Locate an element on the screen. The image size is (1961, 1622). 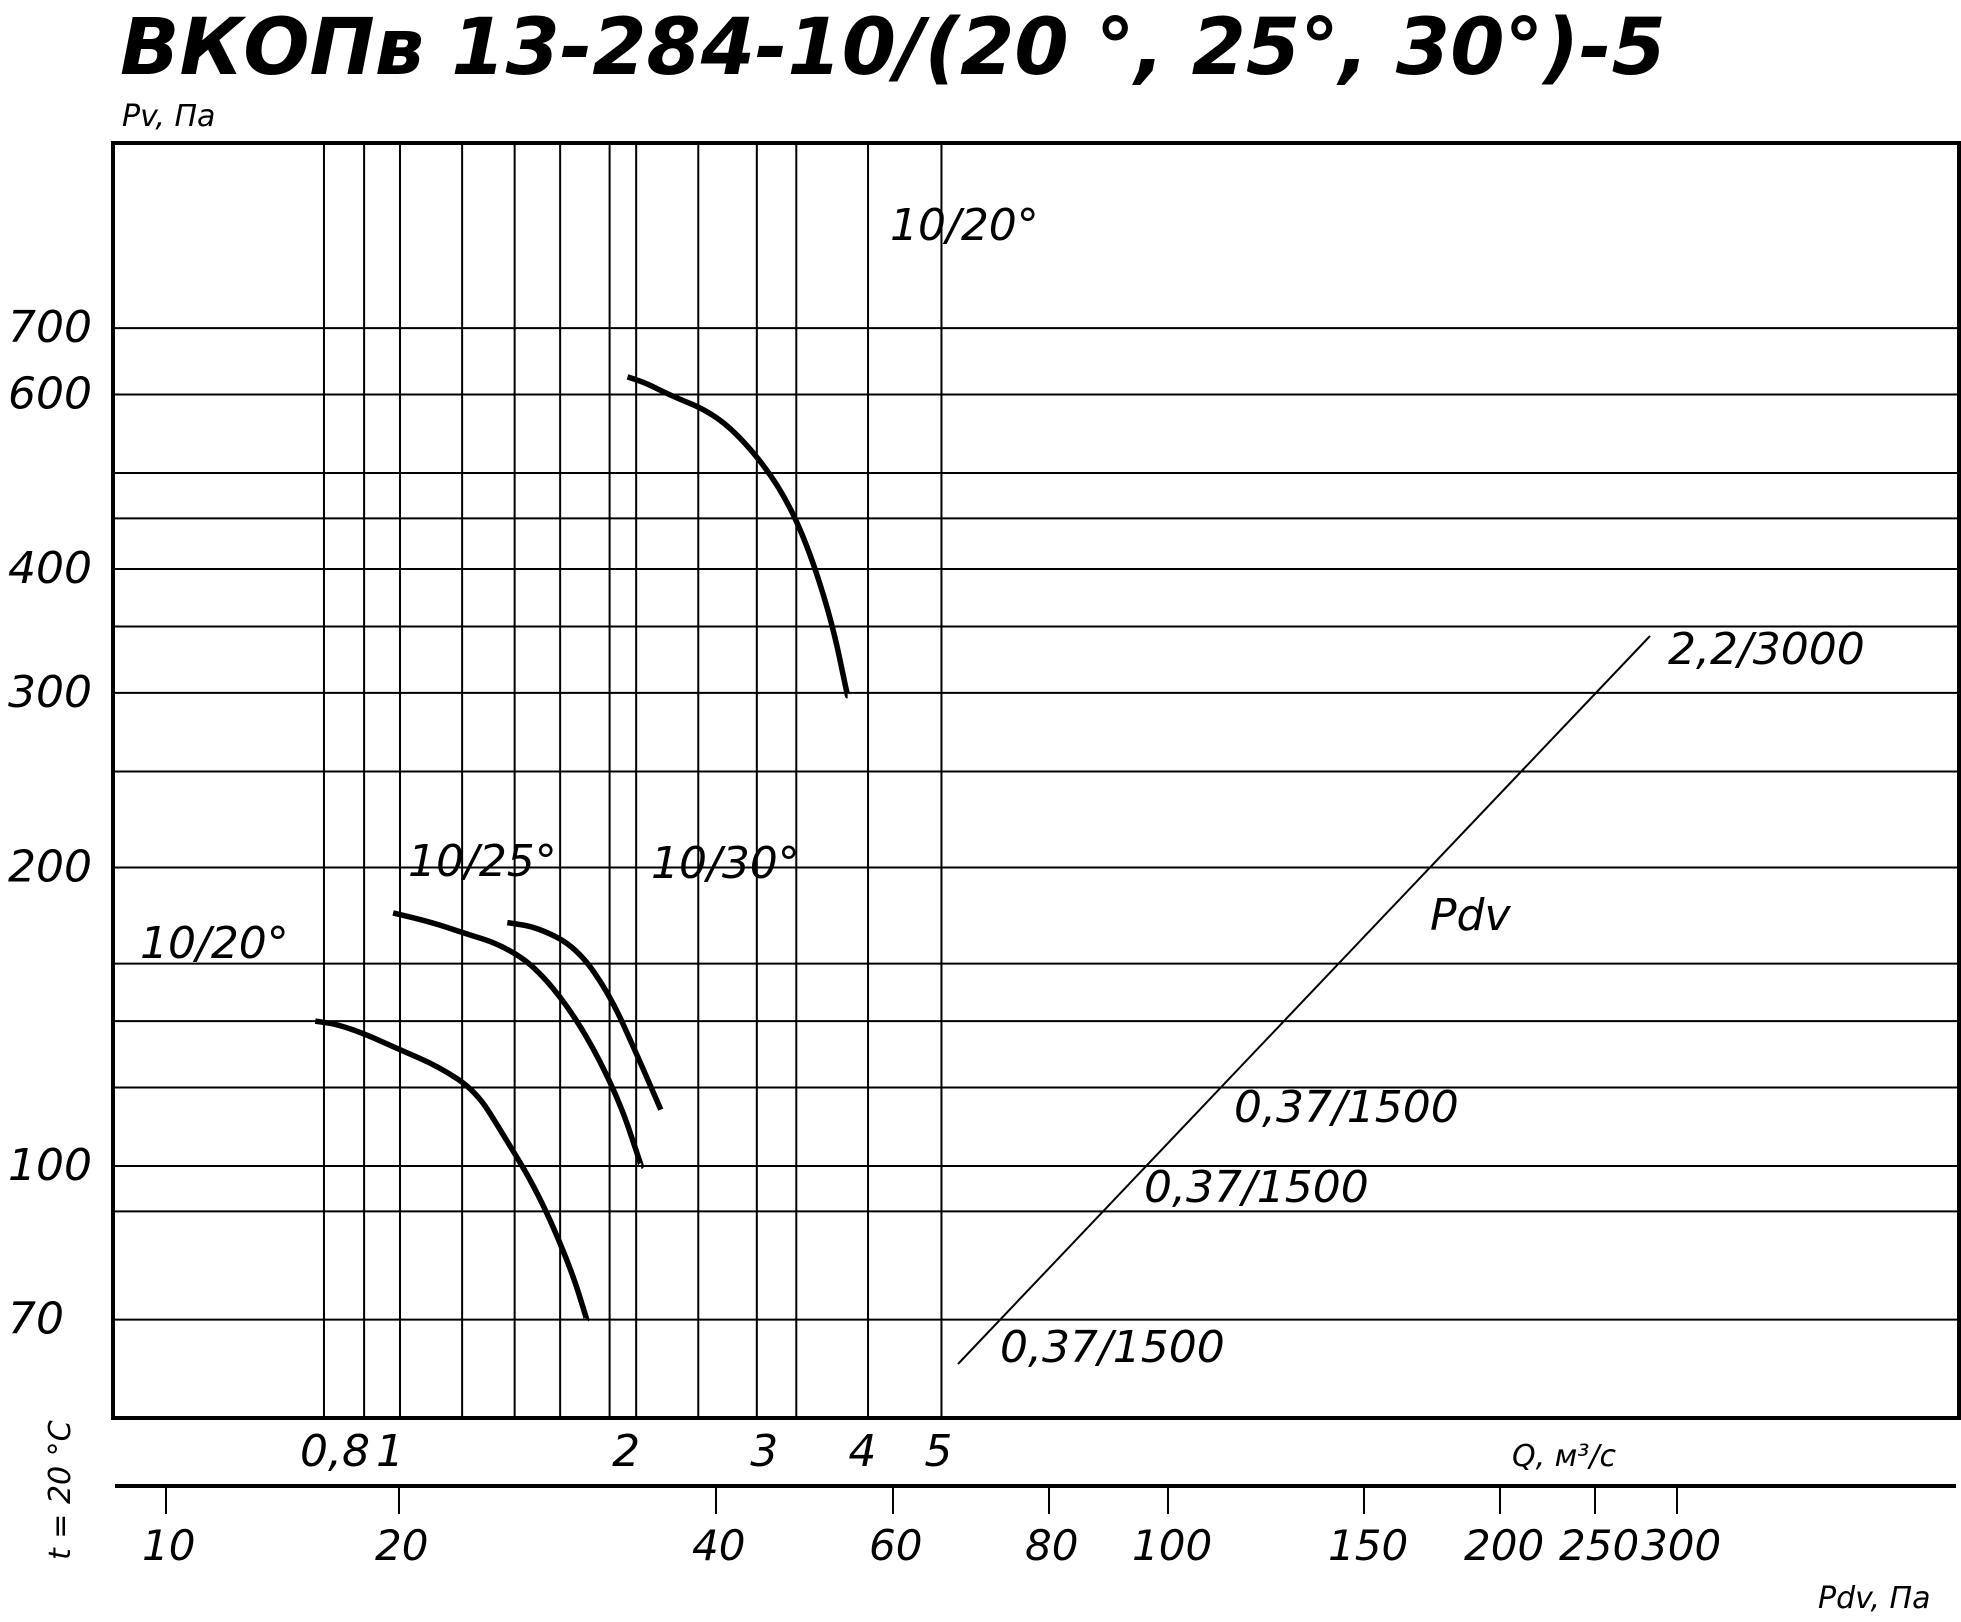
y-tick-label: 200 is located at coordinates (50, 867).